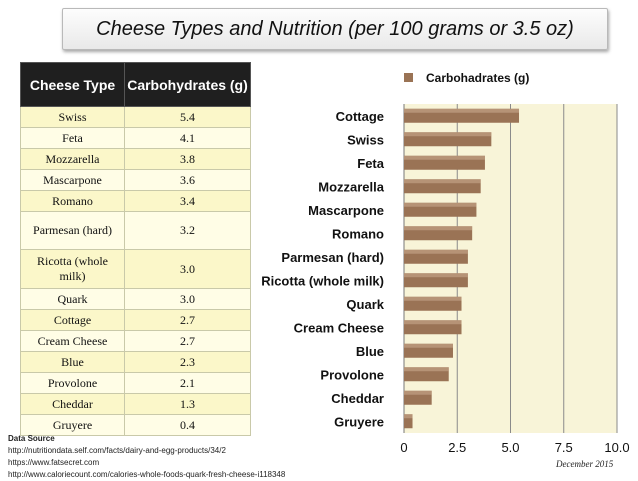 Image resolution: width=638 pixels, height=481 pixels. What do you see at coordinates (358, 233) in the screenshot?
I see `category-label: Romano` at bounding box center [358, 233].